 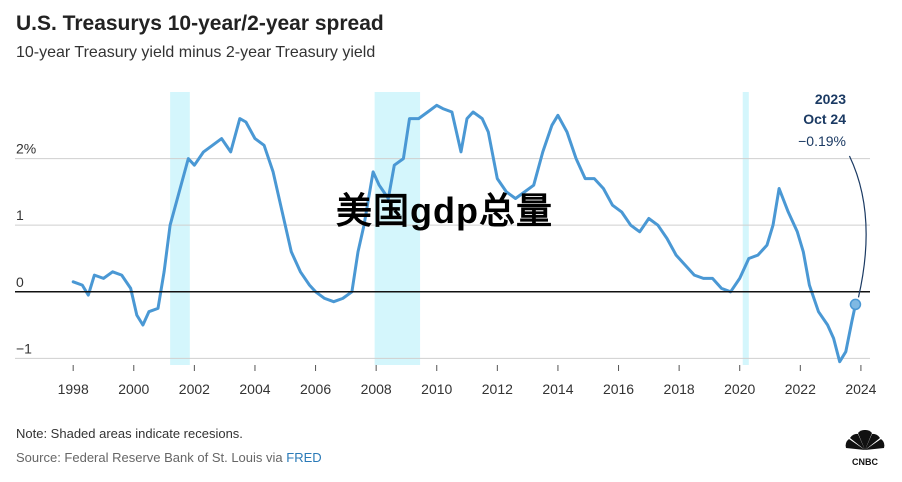 I want to click on x-tick-label: 2014, so click(x=557, y=389).